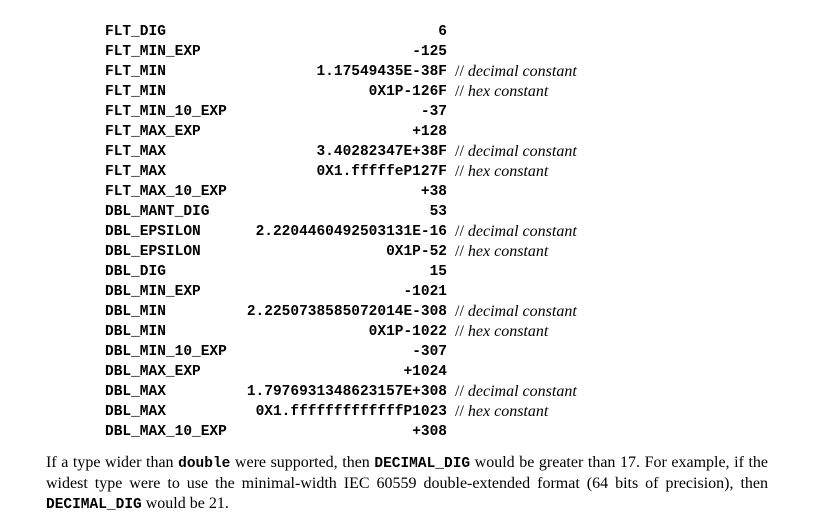  What do you see at coordinates (365, 52) in the screenshot?
I see `macro-row: FLT_MIN_EXP -125` at bounding box center [365, 52].